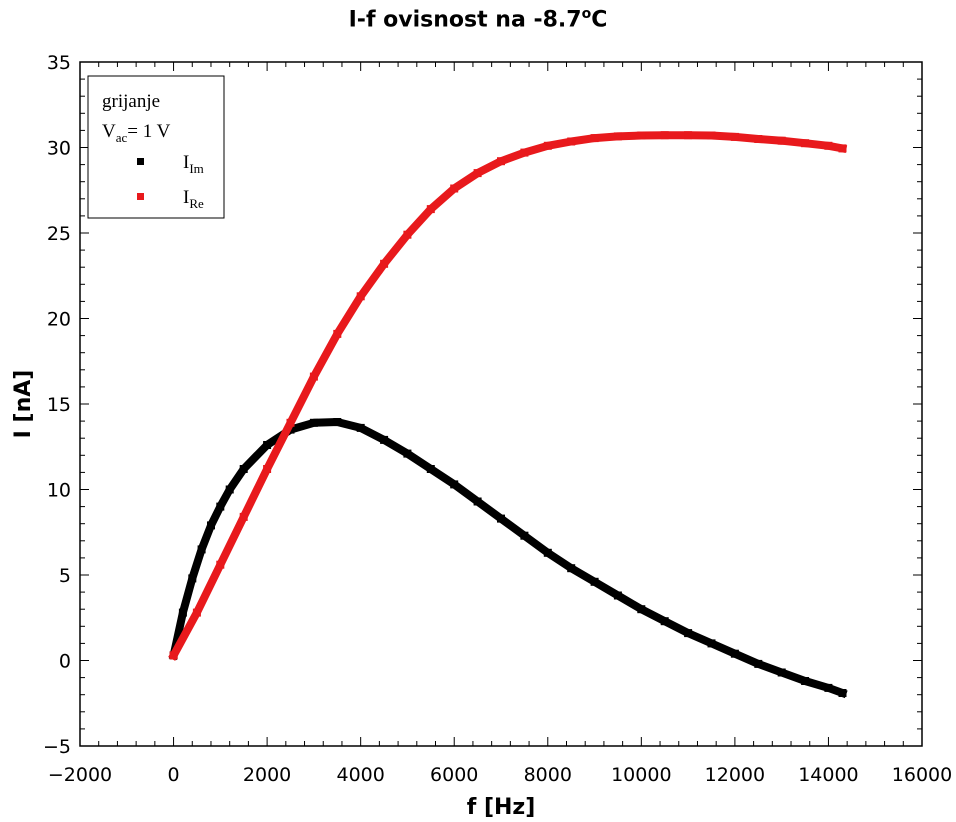  What do you see at coordinates (65, 576) in the screenshot?
I see `y-tick-label: 5` at bounding box center [65, 576].